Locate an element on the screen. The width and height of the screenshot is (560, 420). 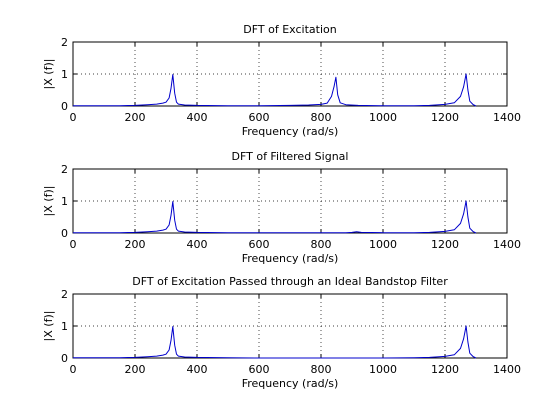
chart-title: DFT of Filtered Signal is located at coordinates (290, 156).